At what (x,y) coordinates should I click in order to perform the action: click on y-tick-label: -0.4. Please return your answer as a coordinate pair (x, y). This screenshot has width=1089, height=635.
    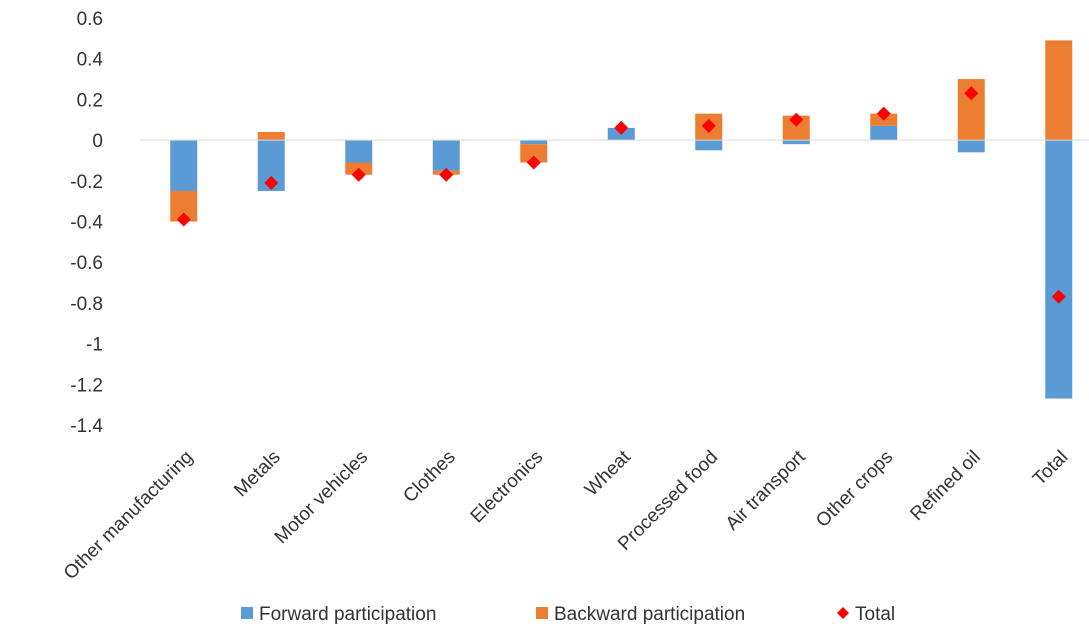
    Looking at the image, I should click on (86, 223).